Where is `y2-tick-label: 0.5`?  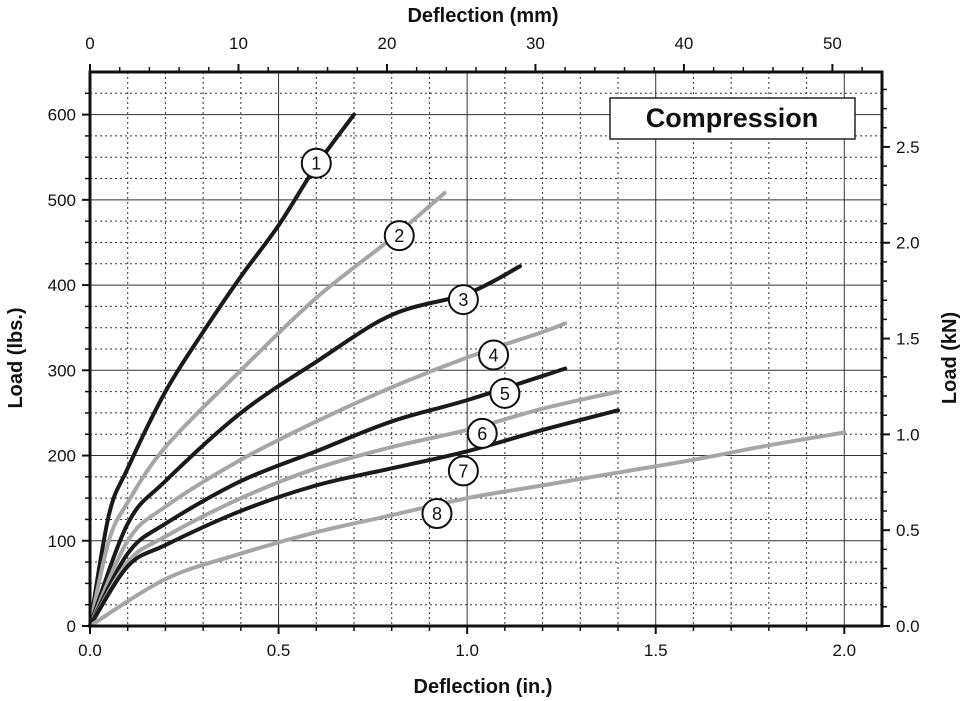 y2-tick-label: 0.5 is located at coordinates (908, 530).